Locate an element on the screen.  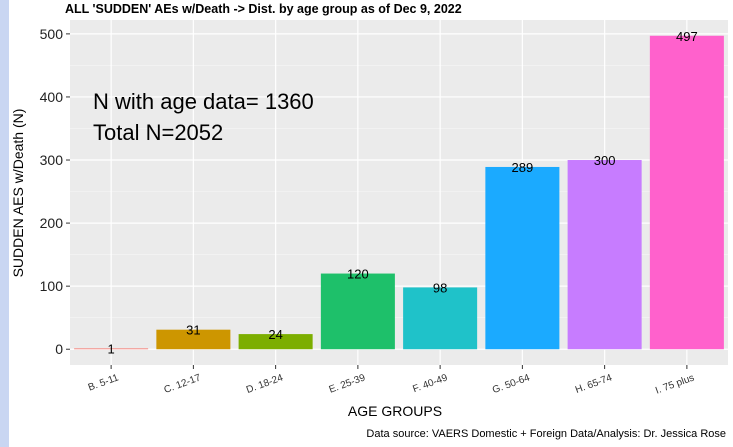
x-tick-label: C. 12-17 is located at coordinates (183, 384).